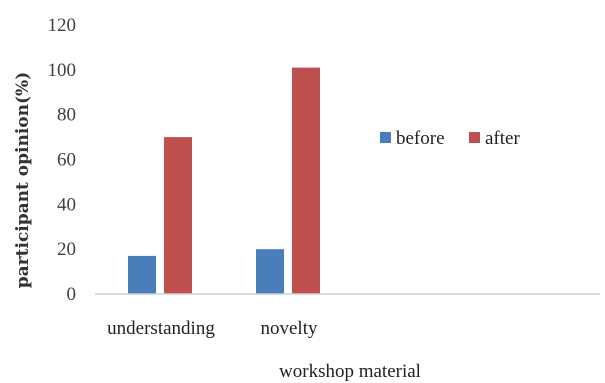  Describe the element at coordinates (450, 138) in the screenshot. I see `legend: before after` at that location.